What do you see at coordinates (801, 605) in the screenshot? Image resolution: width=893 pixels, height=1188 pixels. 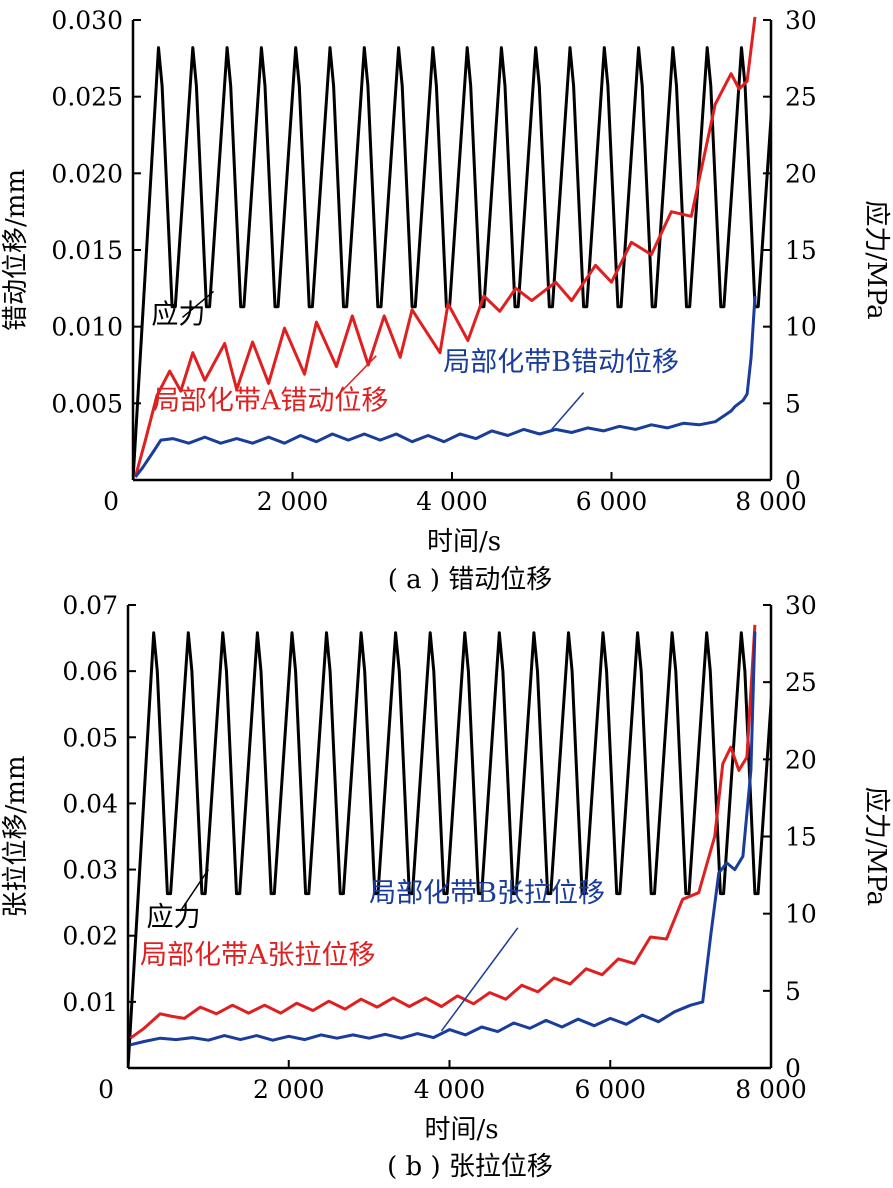 I see `chart-b-y-right-tick-label: 30` at bounding box center [801, 605].